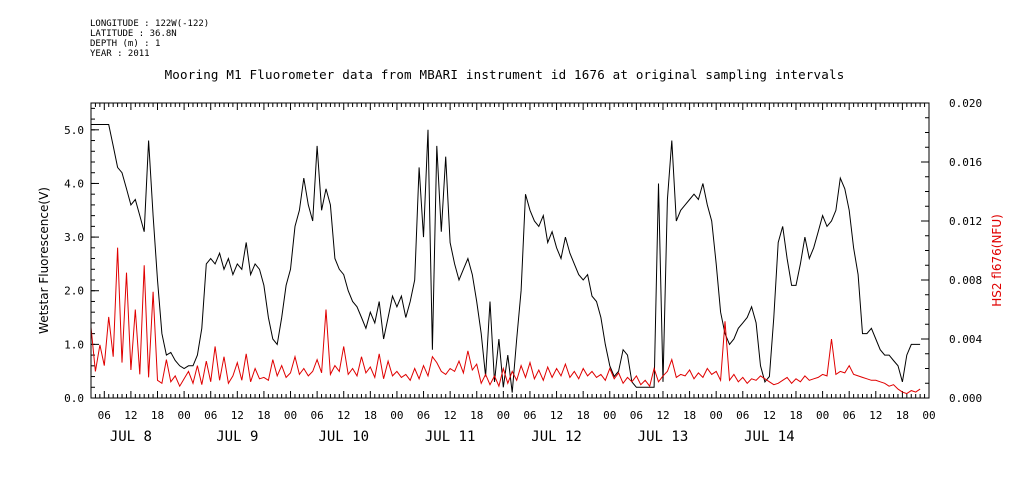 Image resolution: width=1009 pixels, height=504 pixels. I want to click on y-left-tick-label: 5.0, so click(74, 130).